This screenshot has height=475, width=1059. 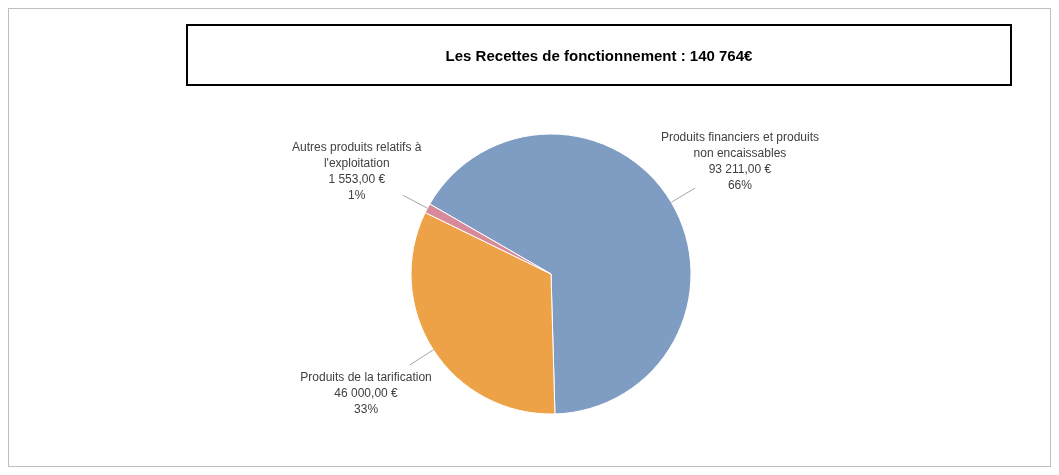 What do you see at coordinates (739, 145) in the screenshot?
I see `slice-label: Produits financiers et produits non encaissables` at bounding box center [739, 145].